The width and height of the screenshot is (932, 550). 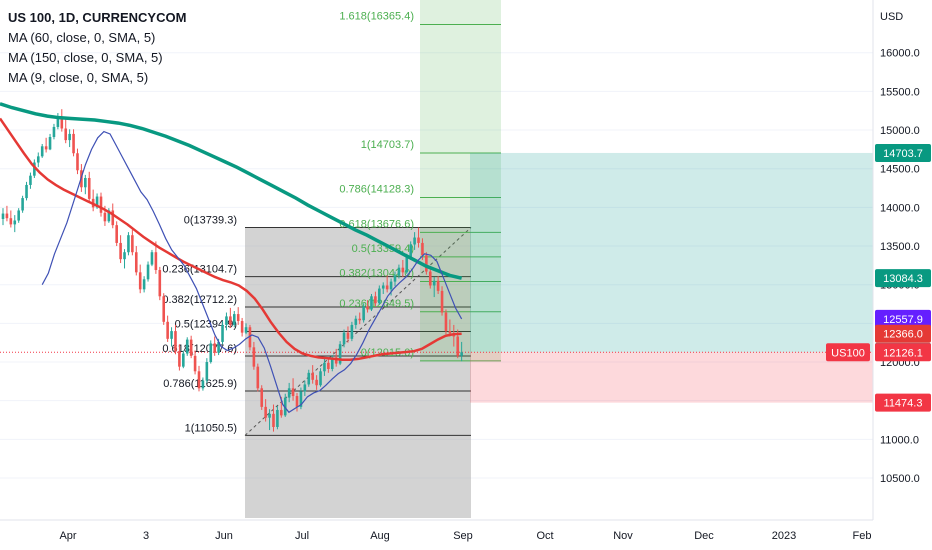 What do you see at coordinates (302, 536) in the screenshot?
I see `time-tick-label: Jul` at bounding box center [302, 536].